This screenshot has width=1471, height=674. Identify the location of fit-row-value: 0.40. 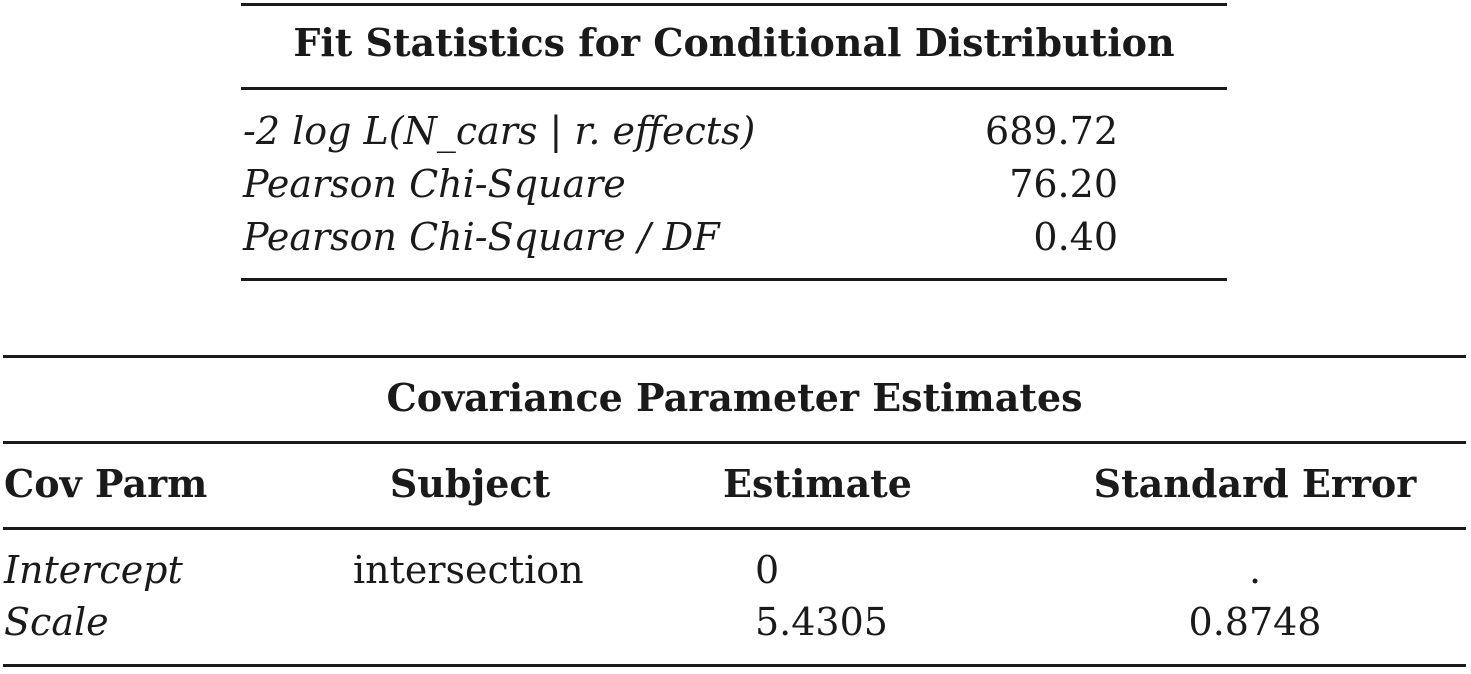
(1075, 237).